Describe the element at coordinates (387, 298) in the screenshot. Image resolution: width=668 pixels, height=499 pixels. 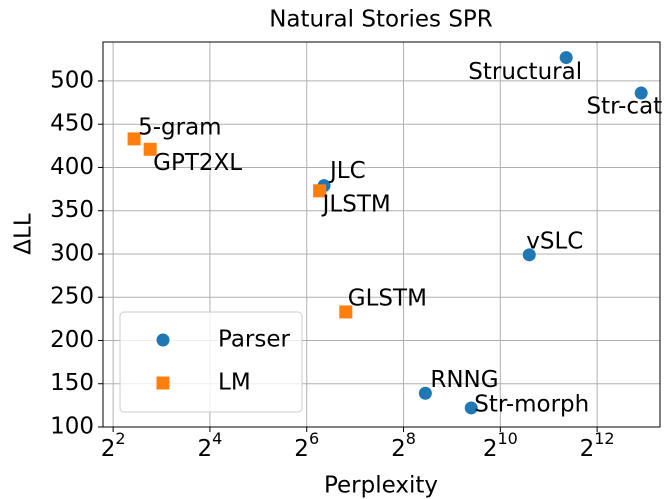
I see `point-label: GLSTM` at that location.